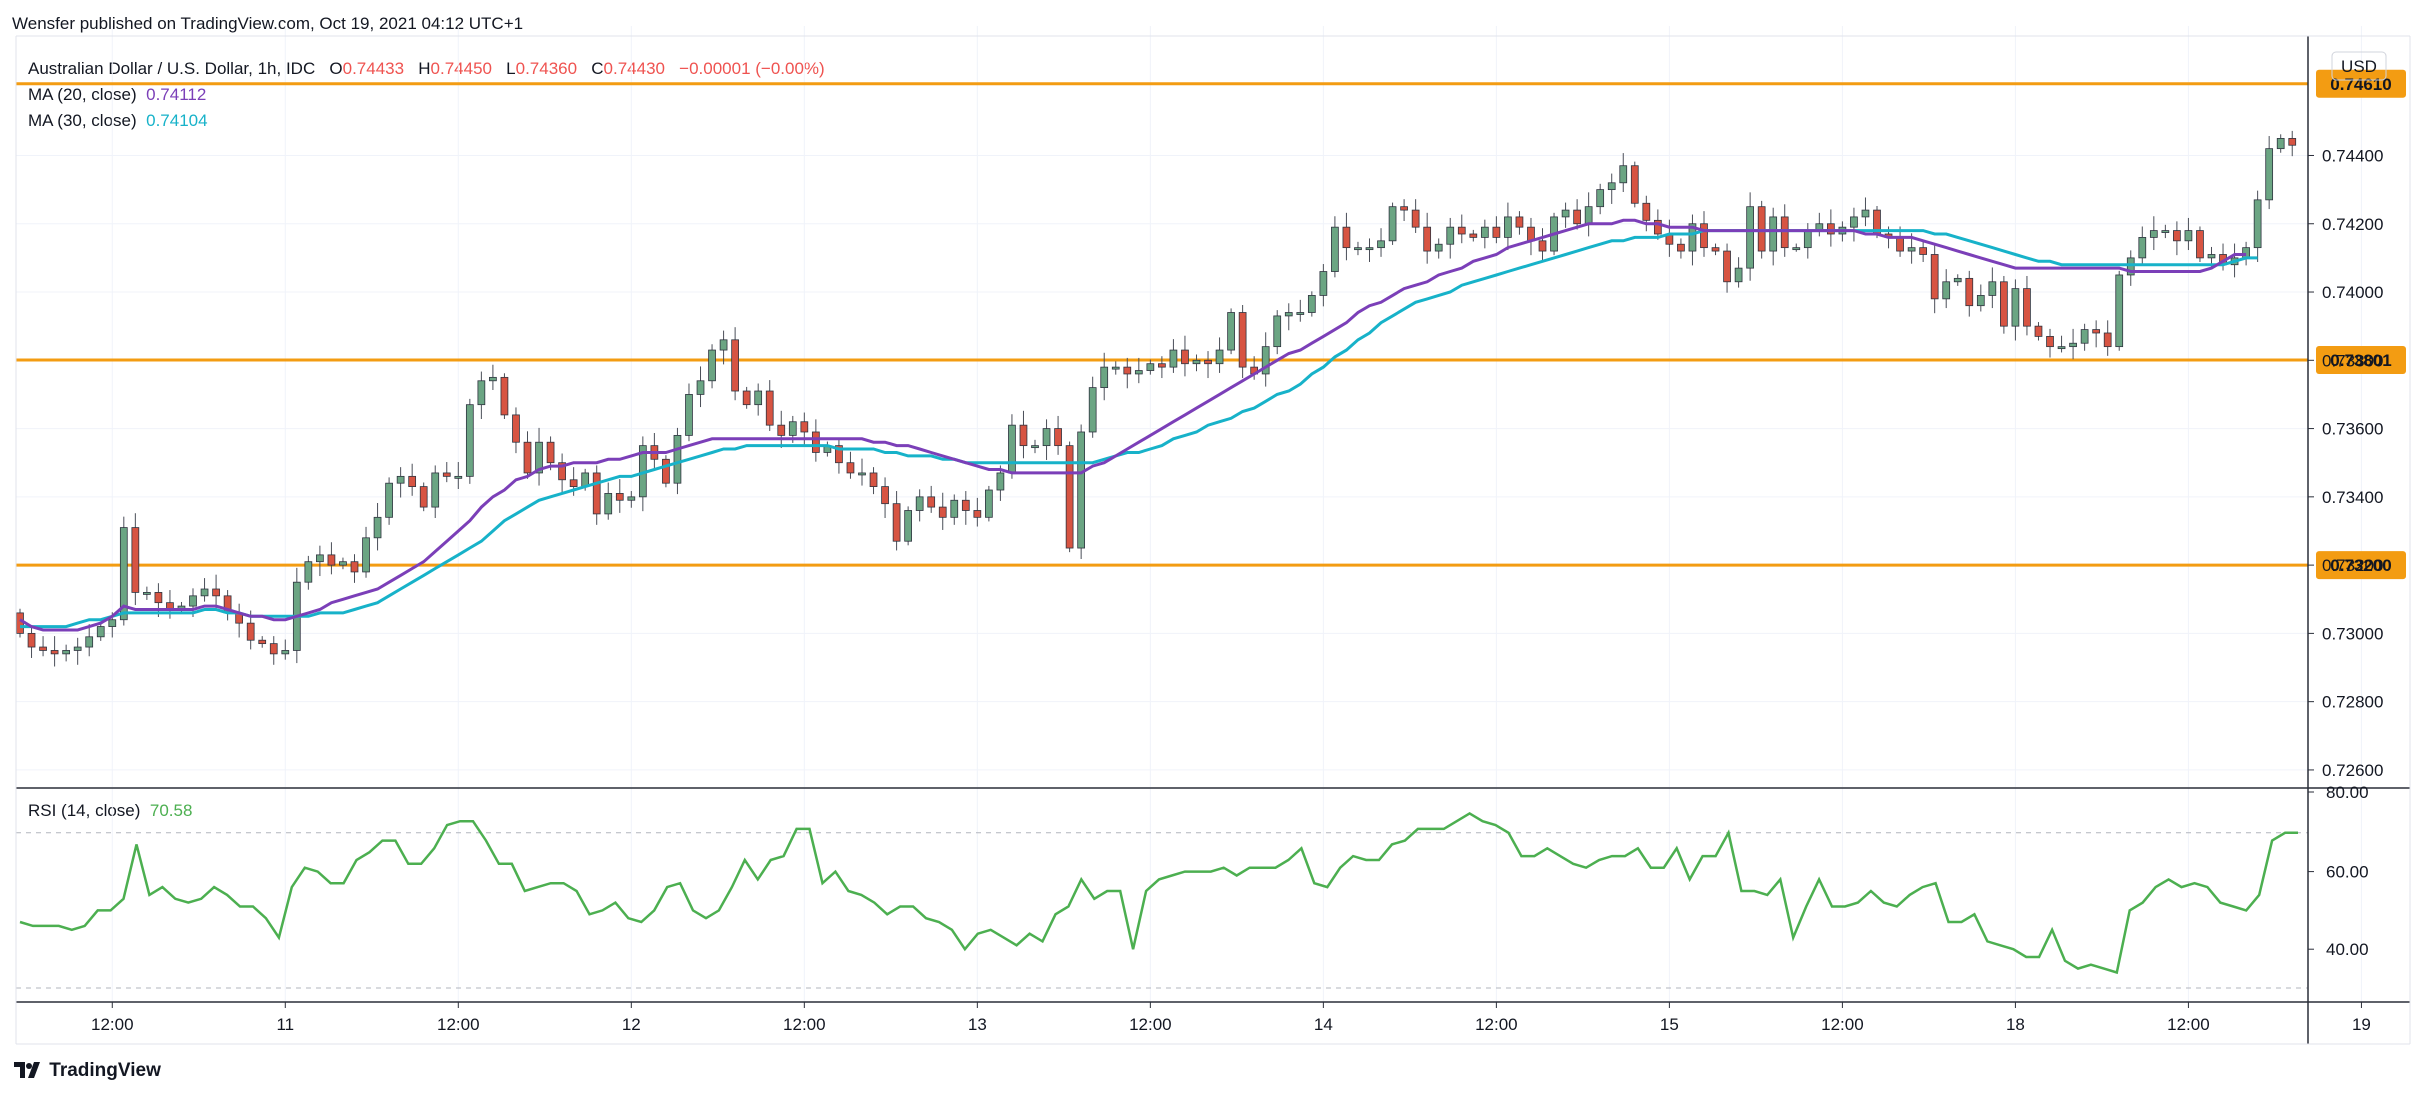  I want to click on price-tick-label: 0.74000, so click(2352, 292).